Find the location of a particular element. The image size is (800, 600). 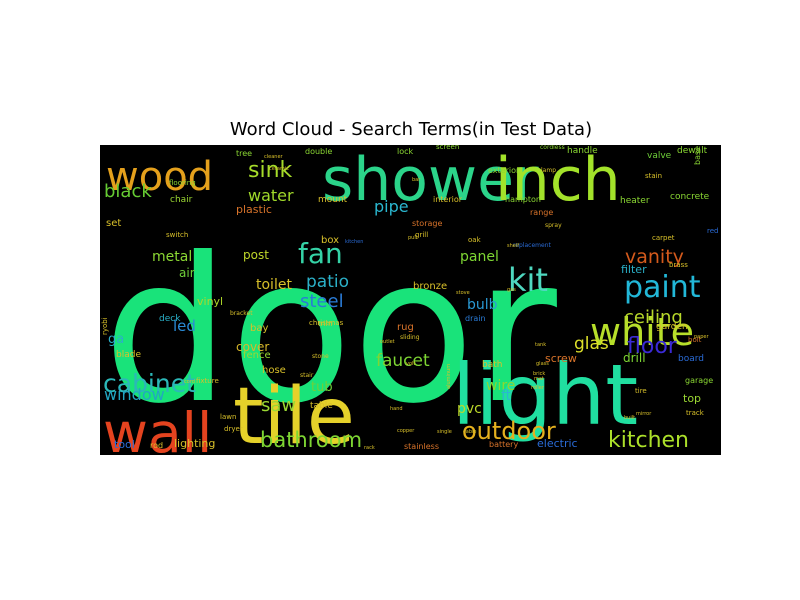

word-set: set is located at coordinates (113, 223).